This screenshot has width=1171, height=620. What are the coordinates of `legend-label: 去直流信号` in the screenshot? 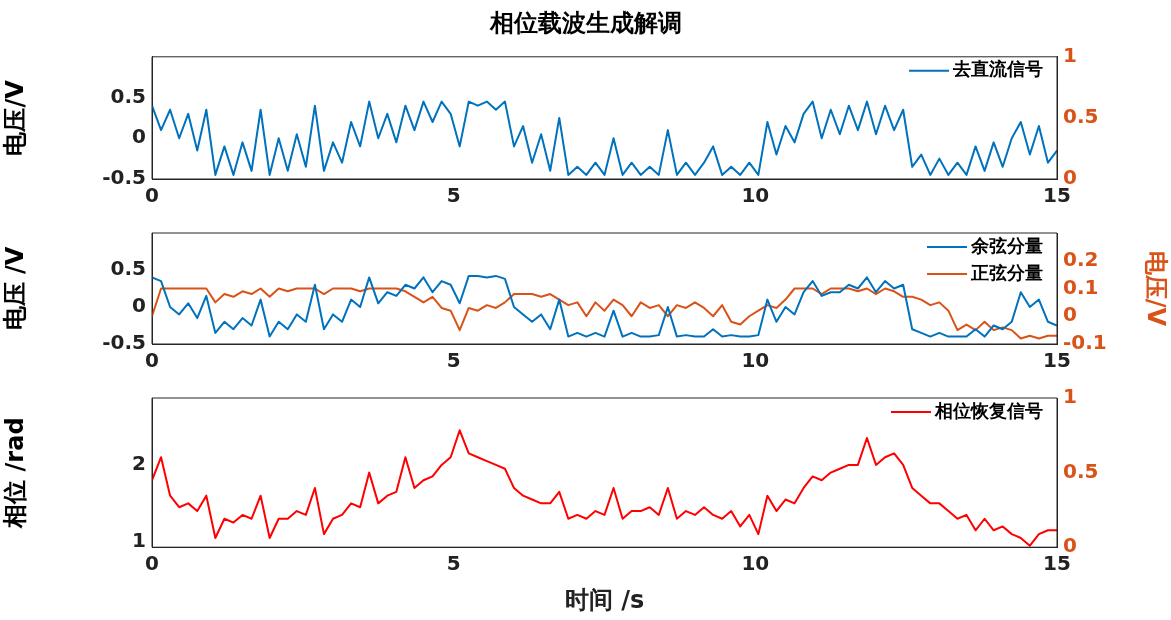 It's located at (997, 69).